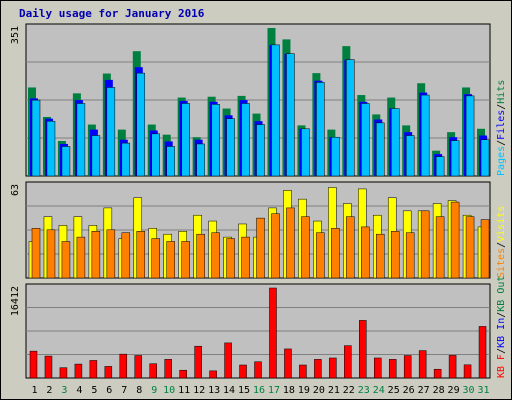 This screenshot has width=512, height=400. I want to click on x-tick-label: 23, so click(364, 390).